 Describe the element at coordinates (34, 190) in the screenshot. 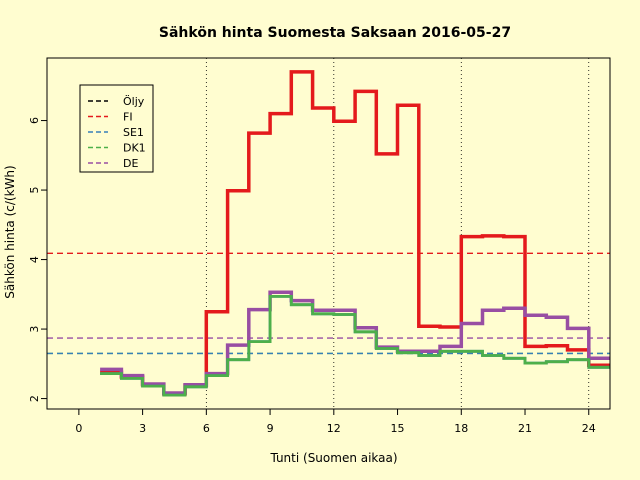

I see `y-tick-label: 5` at that location.